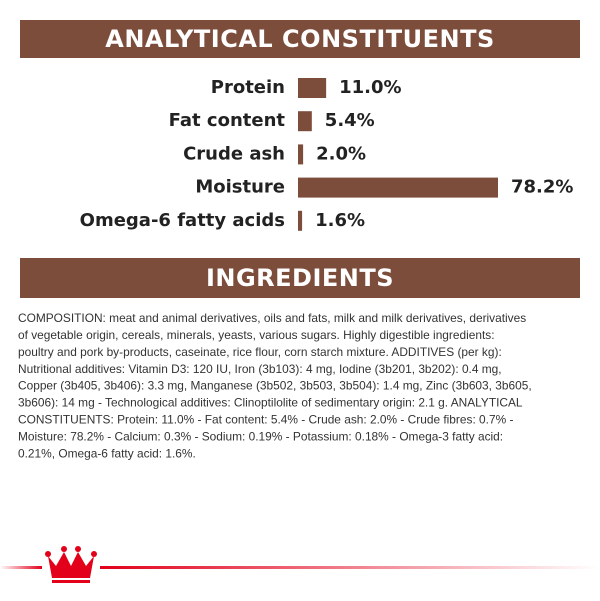 The height and width of the screenshot is (601, 600). Describe the element at coordinates (542, 187) in the screenshot. I see `value-label: 78.2%` at that location.